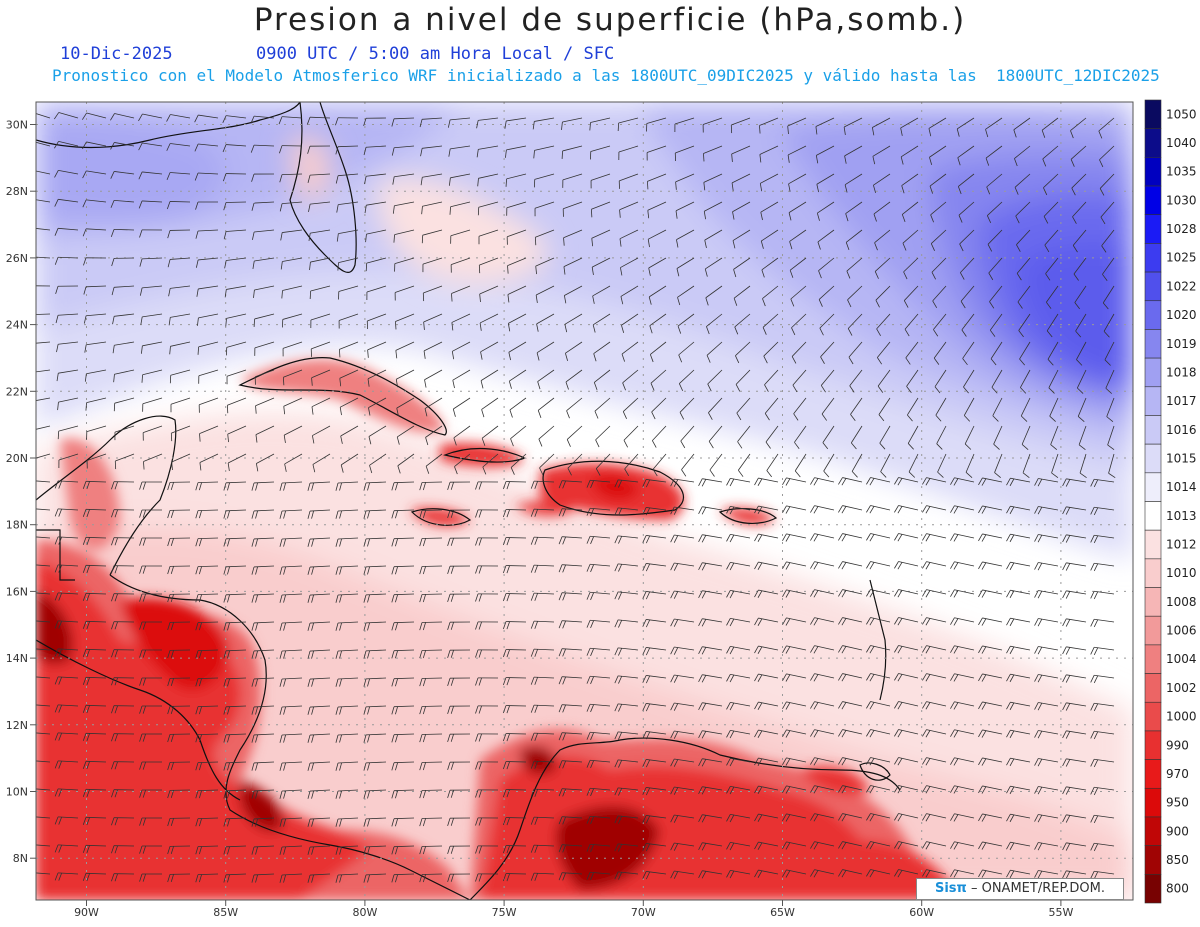  Describe the element at coordinates (1060, 912) in the screenshot. I see `lon-label: 55W` at that location.